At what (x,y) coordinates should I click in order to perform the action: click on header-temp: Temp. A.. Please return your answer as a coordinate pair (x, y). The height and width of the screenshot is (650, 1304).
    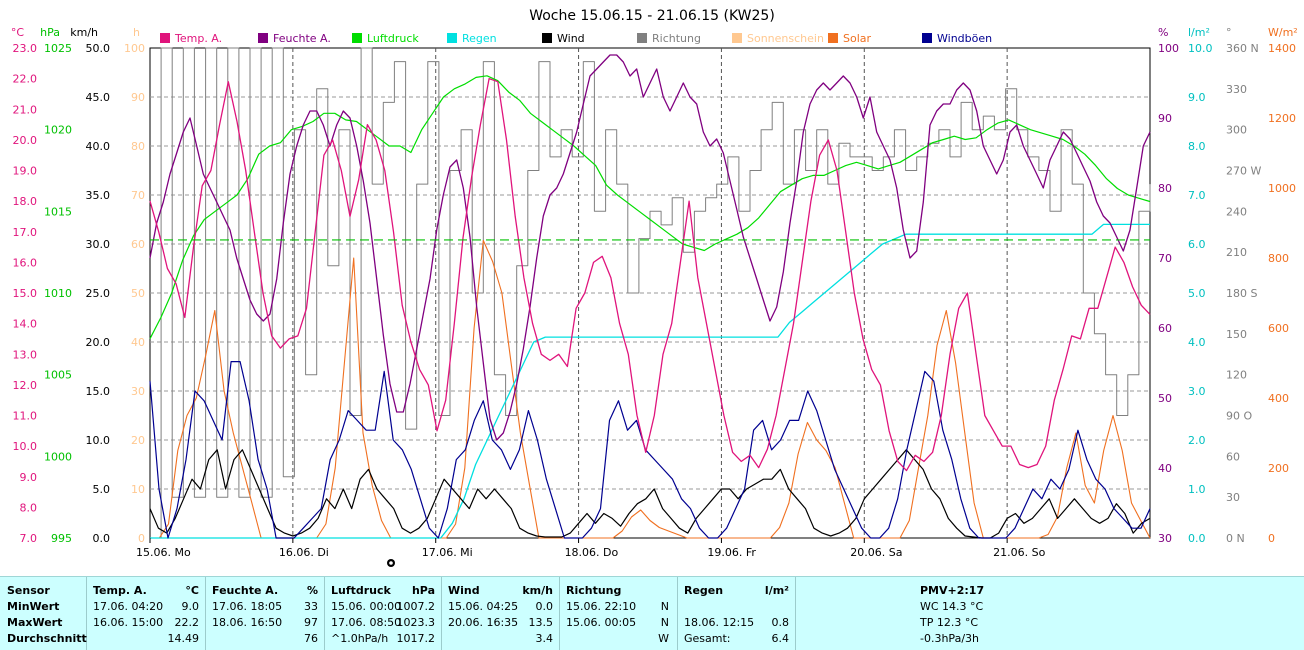
    Looking at the image, I should click on (120, 590).